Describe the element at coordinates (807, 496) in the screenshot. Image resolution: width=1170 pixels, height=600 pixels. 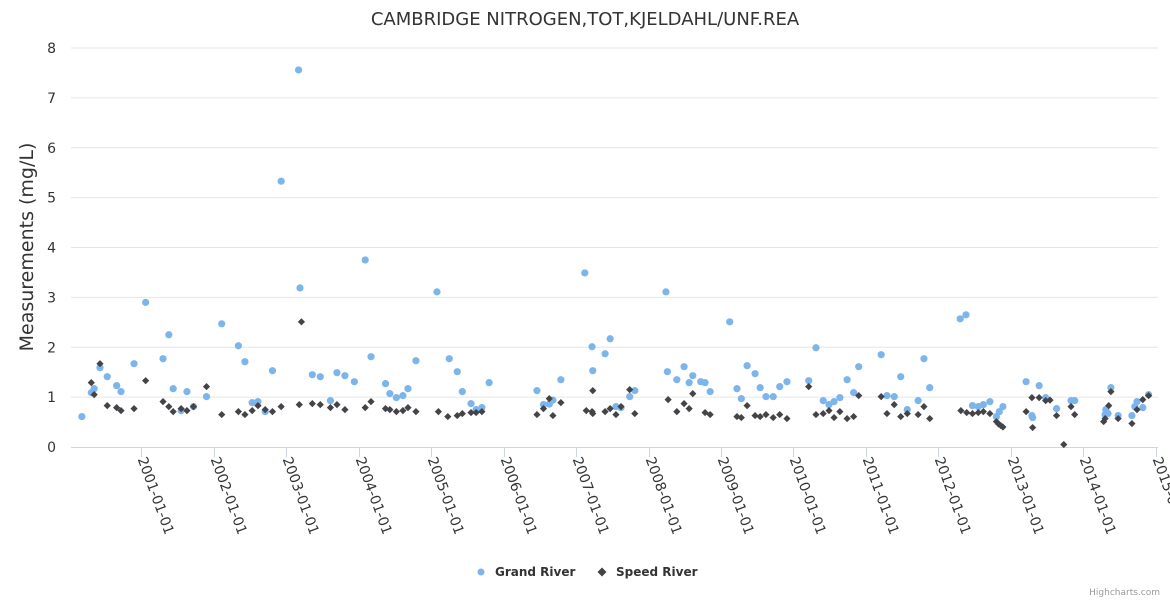
I see `x-tick-label: 2010-01-01` at that location.